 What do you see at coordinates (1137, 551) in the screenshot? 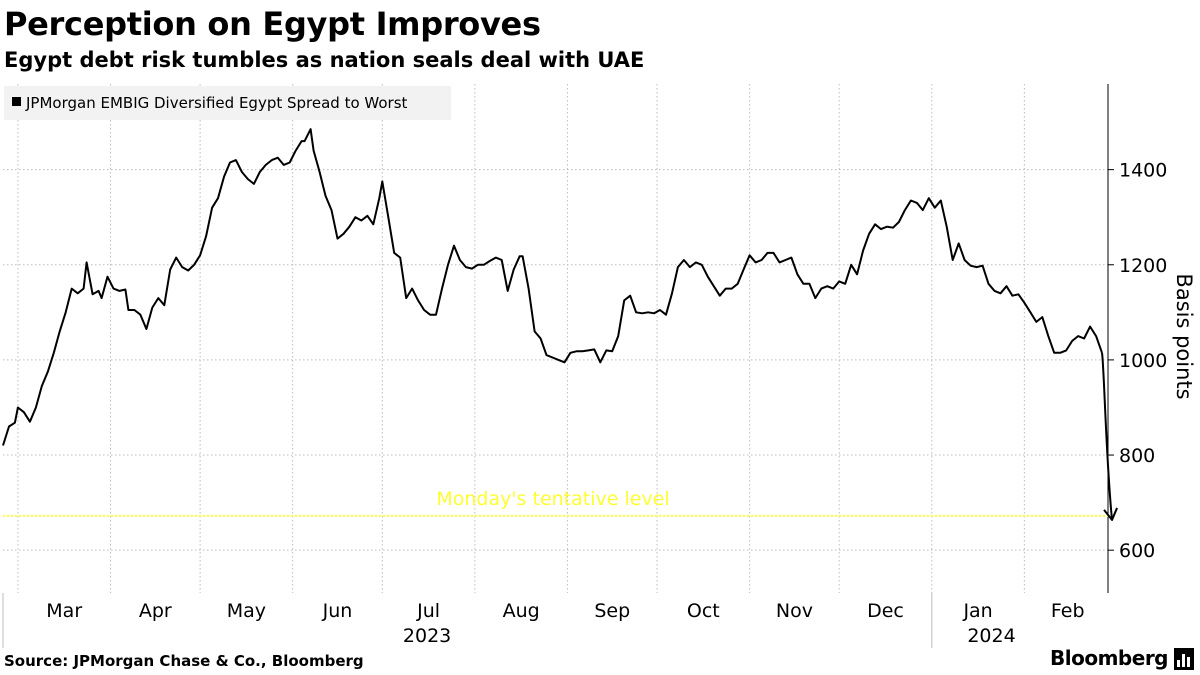
I see `y-tick-label: 600` at bounding box center [1137, 551].